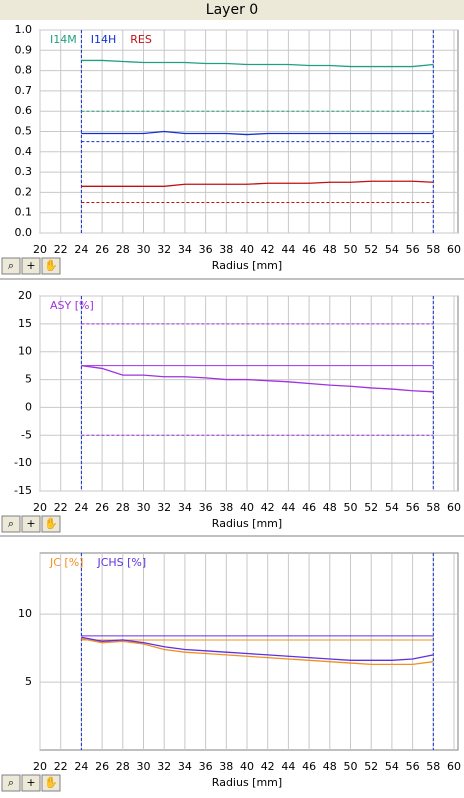 This screenshot has height=798, width=464. What do you see at coordinates (25, 351) in the screenshot?
I see `y-tick-label: 10` at bounding box center [25, 351].